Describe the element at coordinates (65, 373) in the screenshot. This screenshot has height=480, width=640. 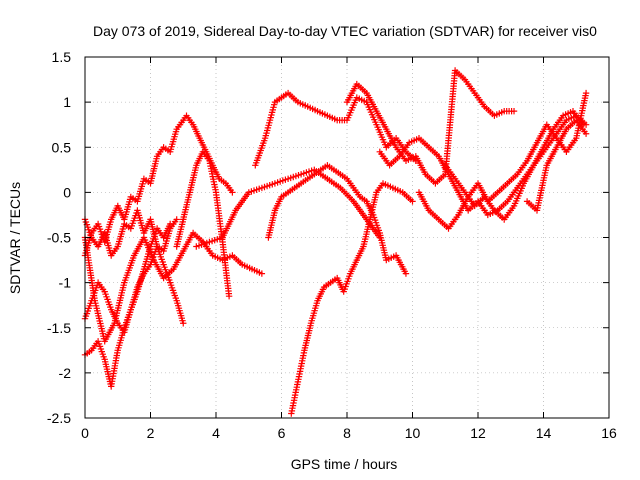
I see `y-tick-label: -2` at that location.